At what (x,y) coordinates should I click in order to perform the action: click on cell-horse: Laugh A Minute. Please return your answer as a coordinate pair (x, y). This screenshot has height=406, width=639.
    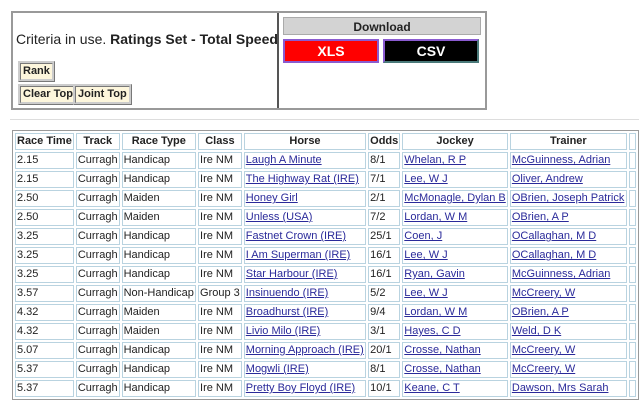
    Looking at the image, I should click on (305, 160).